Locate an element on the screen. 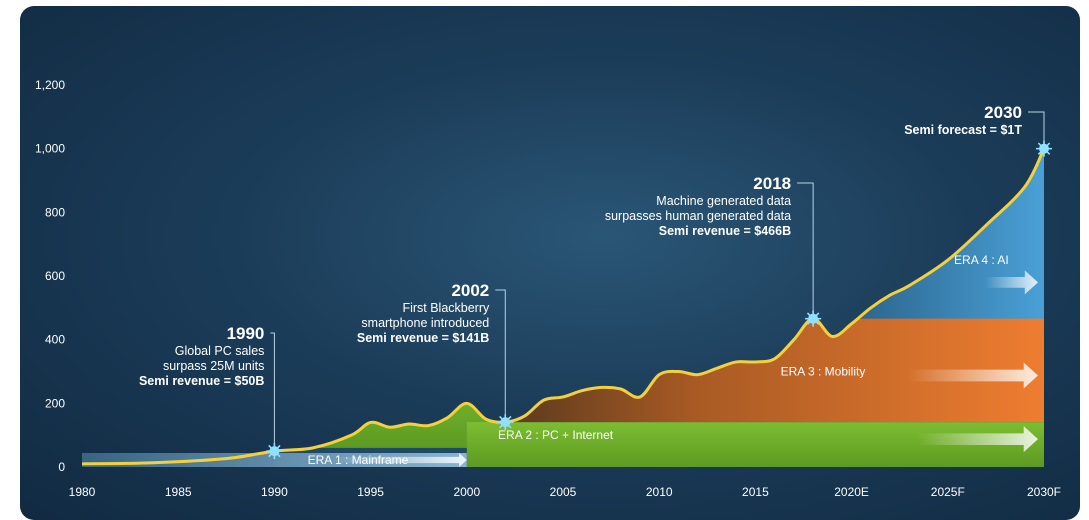  x-tick-label: 2015 is located at coordinates (755, 492).